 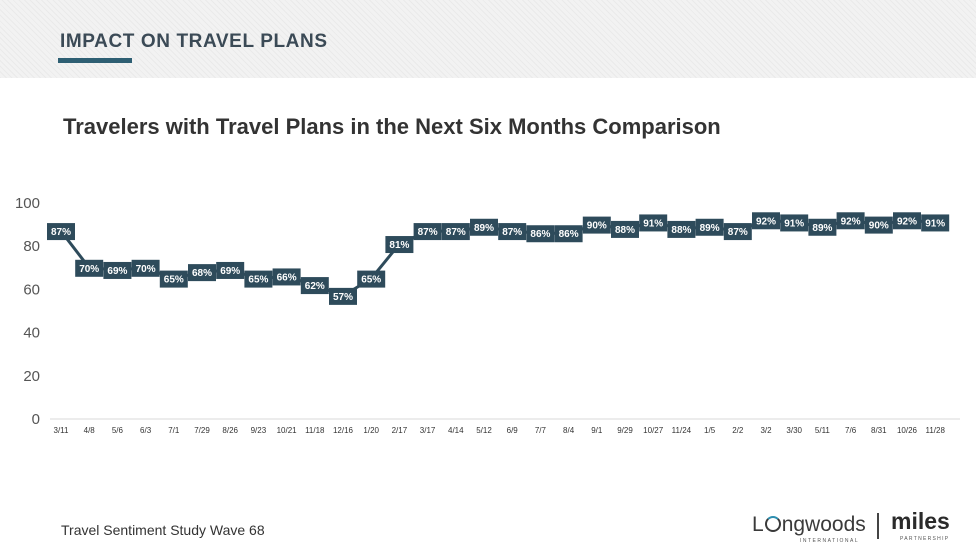 I want to click on y-tick-label: 80, so click(x=31, y=246).